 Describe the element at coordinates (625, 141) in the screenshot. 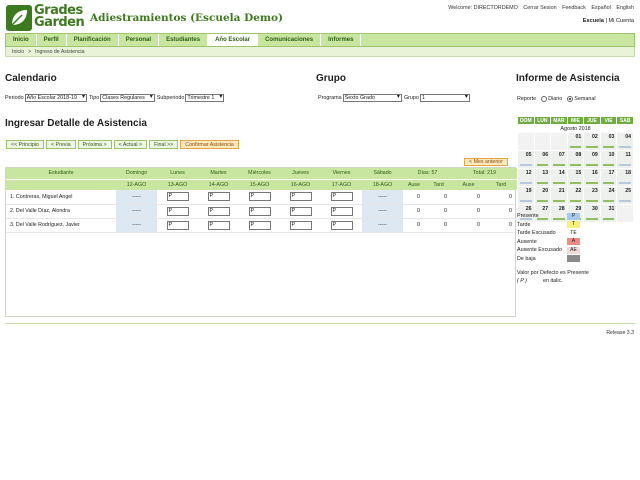

I see `calendar-day: 04` at that location.